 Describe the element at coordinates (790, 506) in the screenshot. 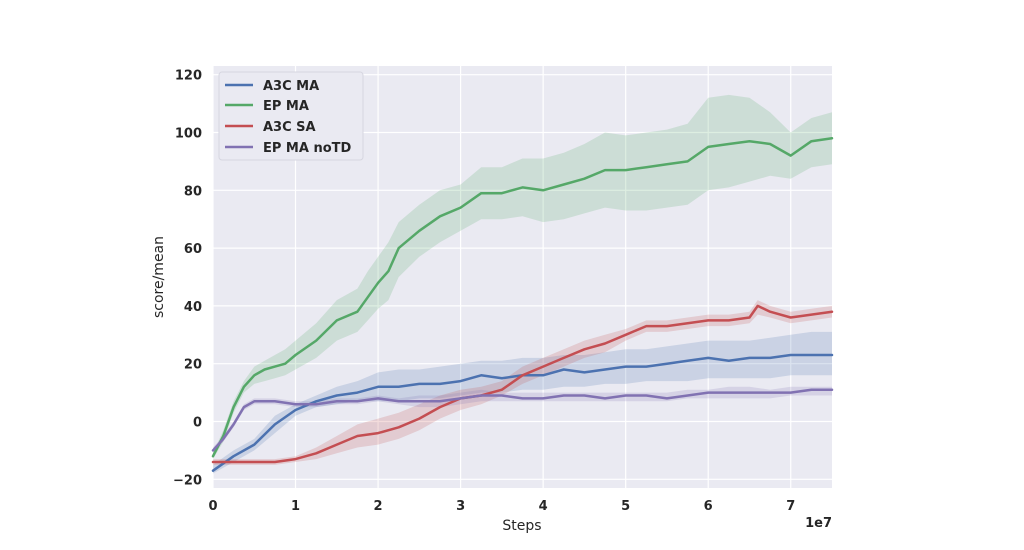

I see `x-tick-label-7: 7` at that location.